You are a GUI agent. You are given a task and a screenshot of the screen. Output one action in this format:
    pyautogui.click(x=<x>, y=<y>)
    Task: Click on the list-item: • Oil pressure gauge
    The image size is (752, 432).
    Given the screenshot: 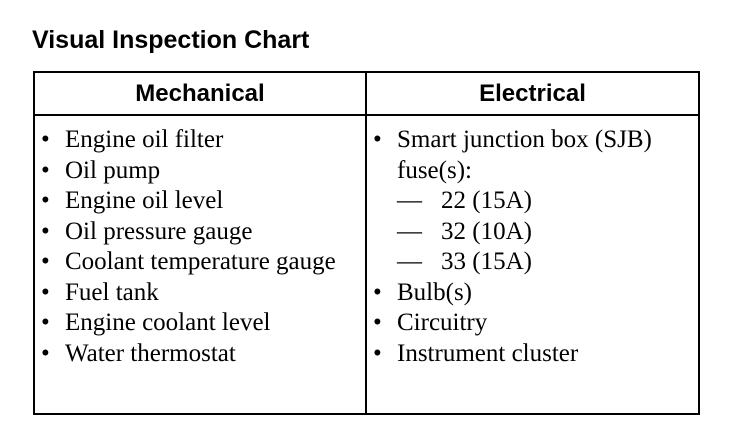 What is the action you would take?
    pyautogui.click(x=199, y=232)
    